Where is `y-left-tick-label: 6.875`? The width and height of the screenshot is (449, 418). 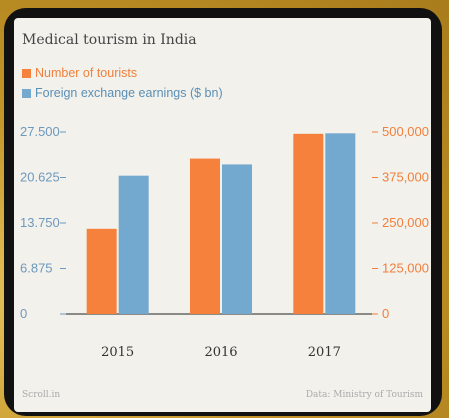
y-left-tick-label: 6.875 is located at coordinates (36, 268).